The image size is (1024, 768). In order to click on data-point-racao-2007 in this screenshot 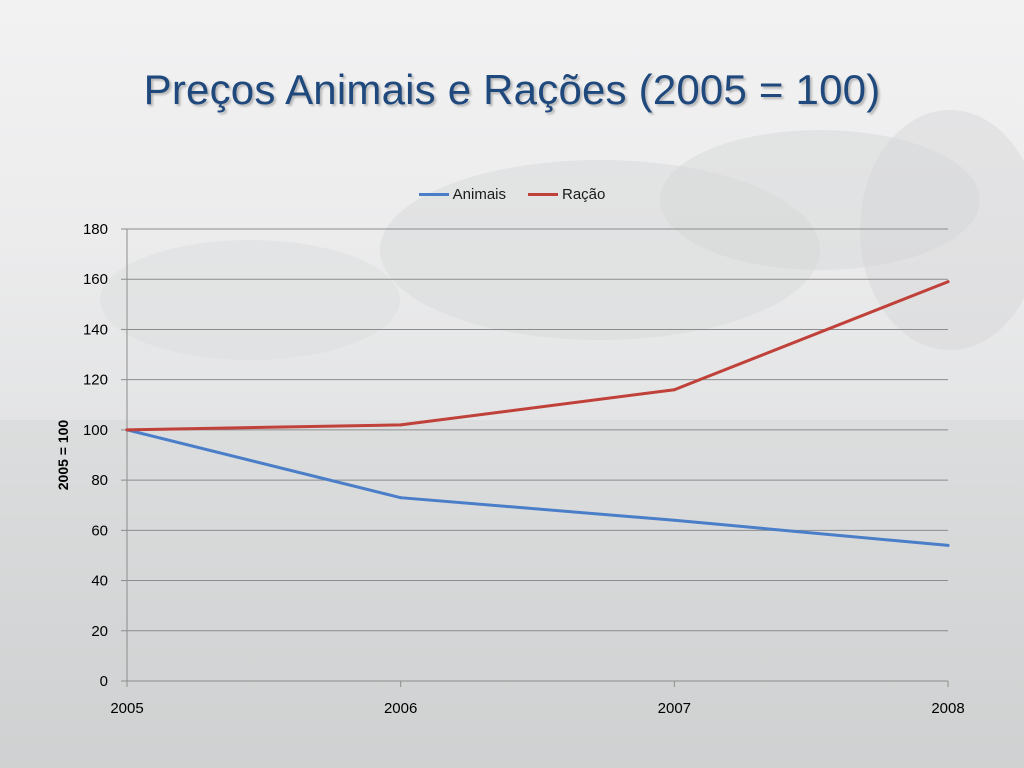, I will do `click(674, 390)`.